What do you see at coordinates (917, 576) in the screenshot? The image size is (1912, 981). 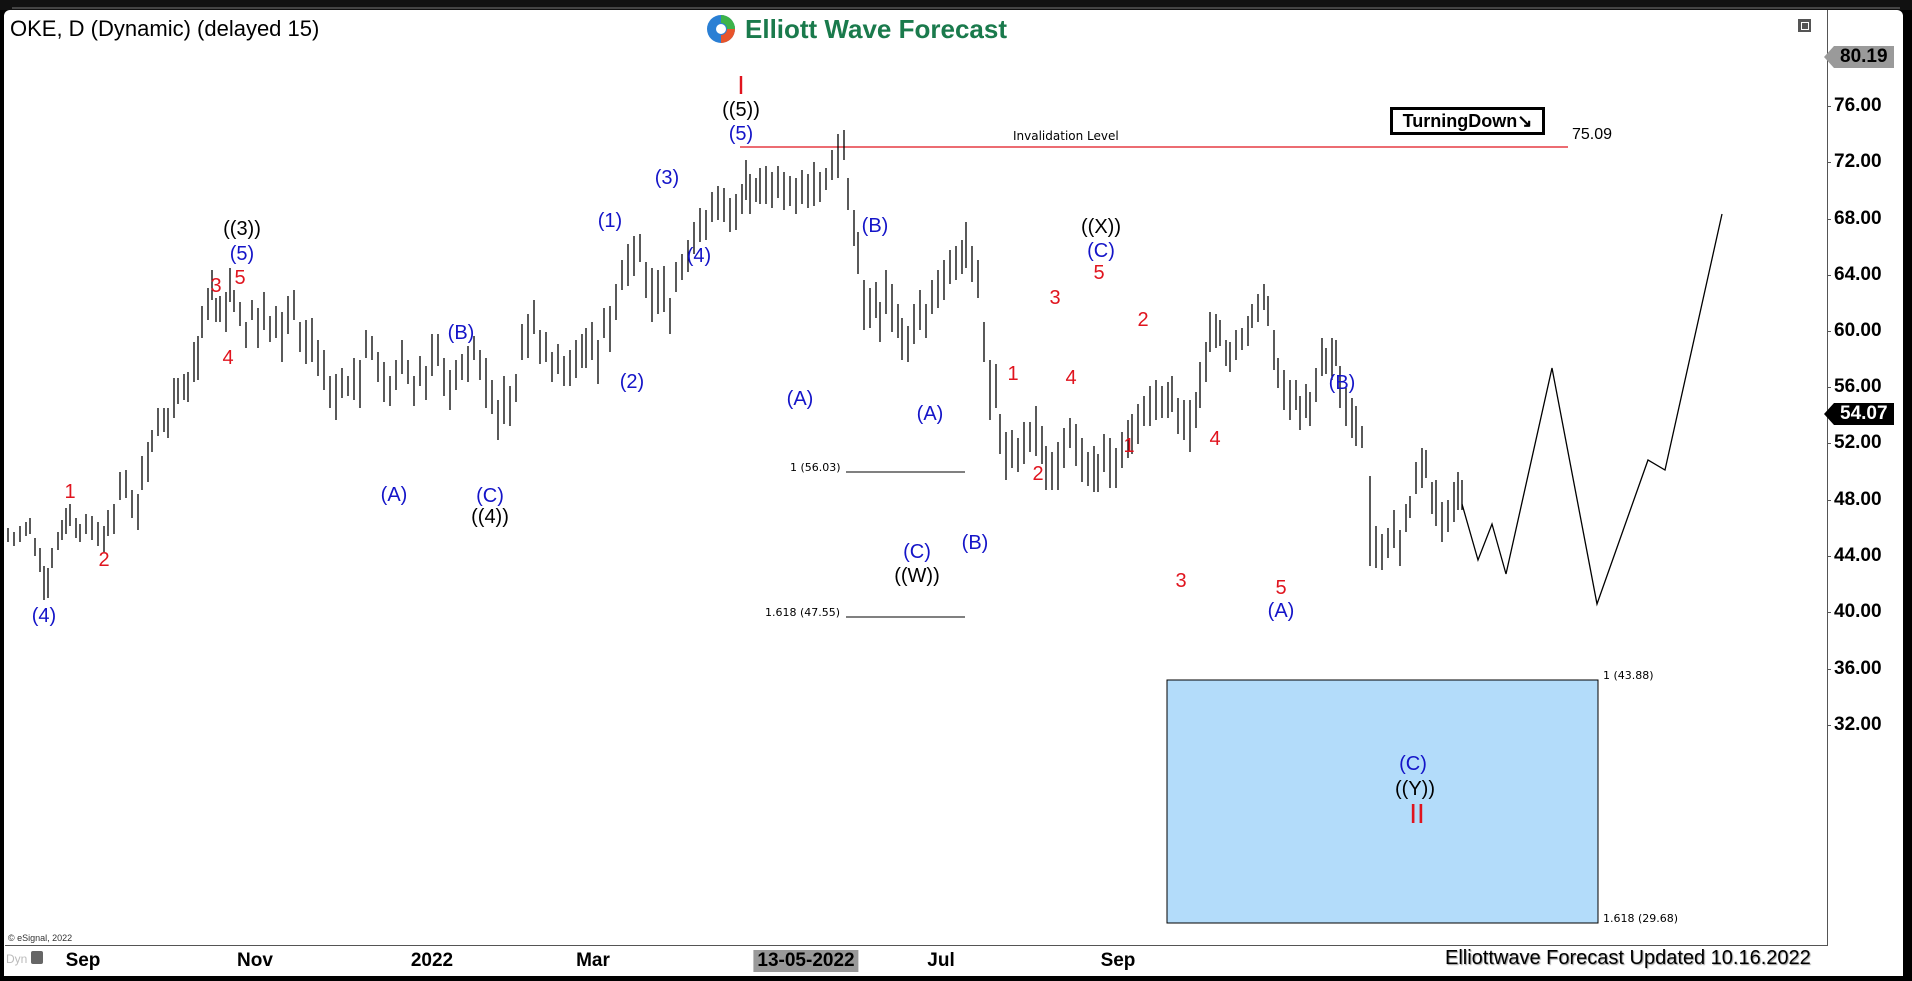 I see `wave-label: ((W))` at bounding box center [917, 576].